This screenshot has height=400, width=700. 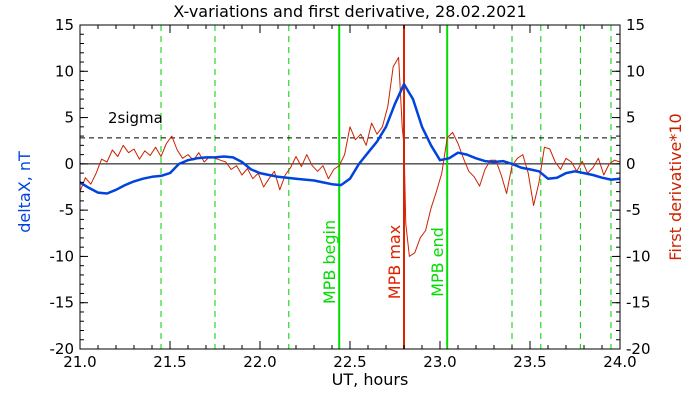 I want to click on y-axis-left: 15 10 5 0 -5 -10 -15 -20, so click(x=69, y=187).